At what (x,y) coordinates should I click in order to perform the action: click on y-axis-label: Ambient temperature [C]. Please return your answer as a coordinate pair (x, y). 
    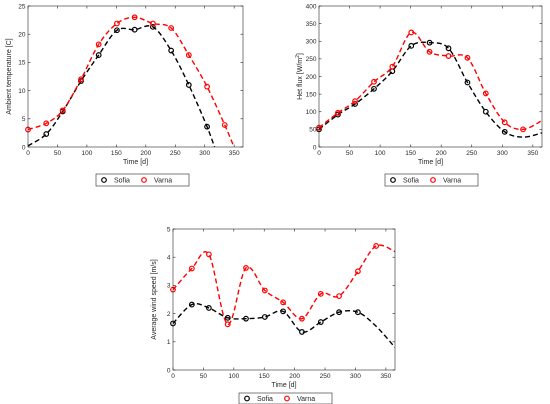
    Looking at the image, I should click on (9, 76).